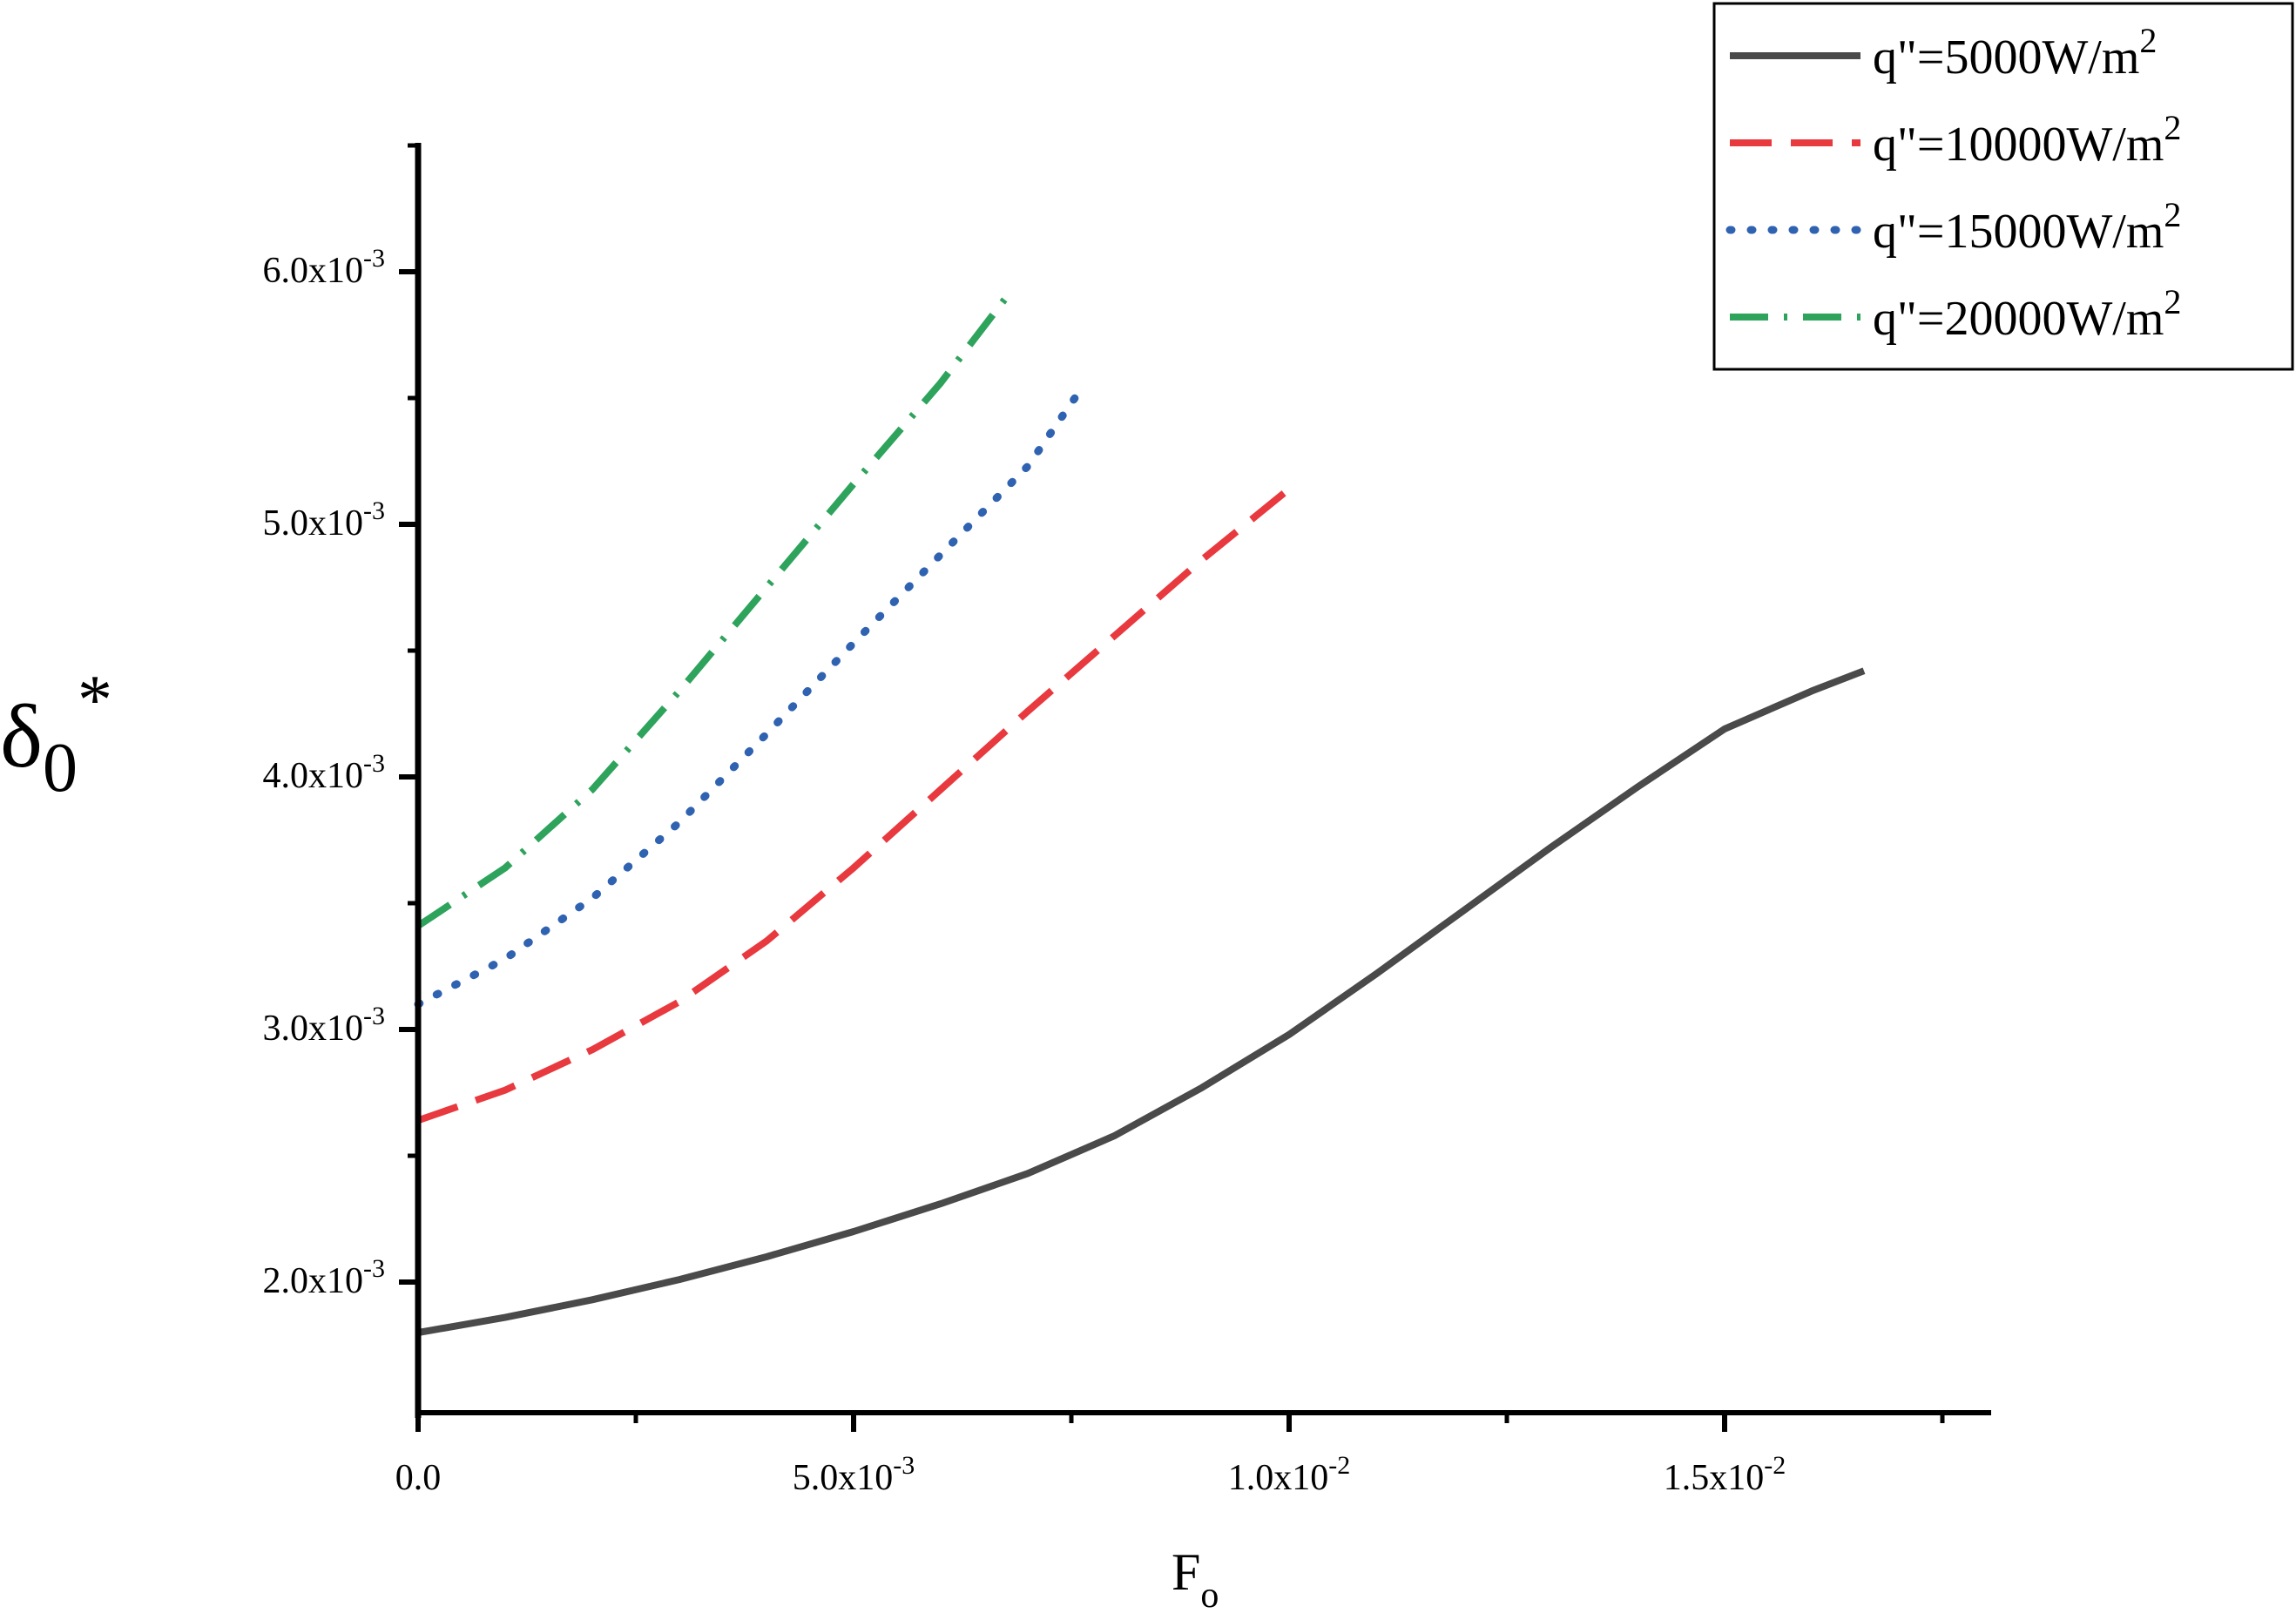 The width and height of the screenshot is (2296, 1620). Describe the element at coordinates (21, 736) in the screenshot. I see `y-axis-label-main: δ` at that location.